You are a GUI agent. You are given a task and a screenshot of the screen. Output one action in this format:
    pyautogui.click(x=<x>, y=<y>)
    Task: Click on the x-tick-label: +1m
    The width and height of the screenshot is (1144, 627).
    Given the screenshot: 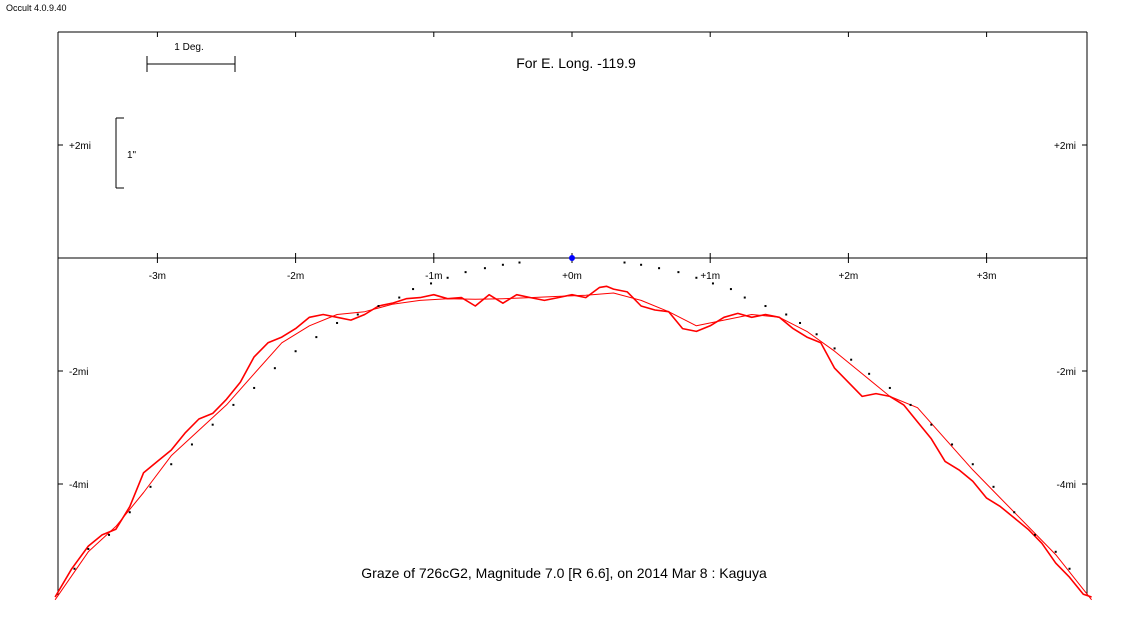 What is the action you would take?
    pyautogui.click(x=710, y=276)
    